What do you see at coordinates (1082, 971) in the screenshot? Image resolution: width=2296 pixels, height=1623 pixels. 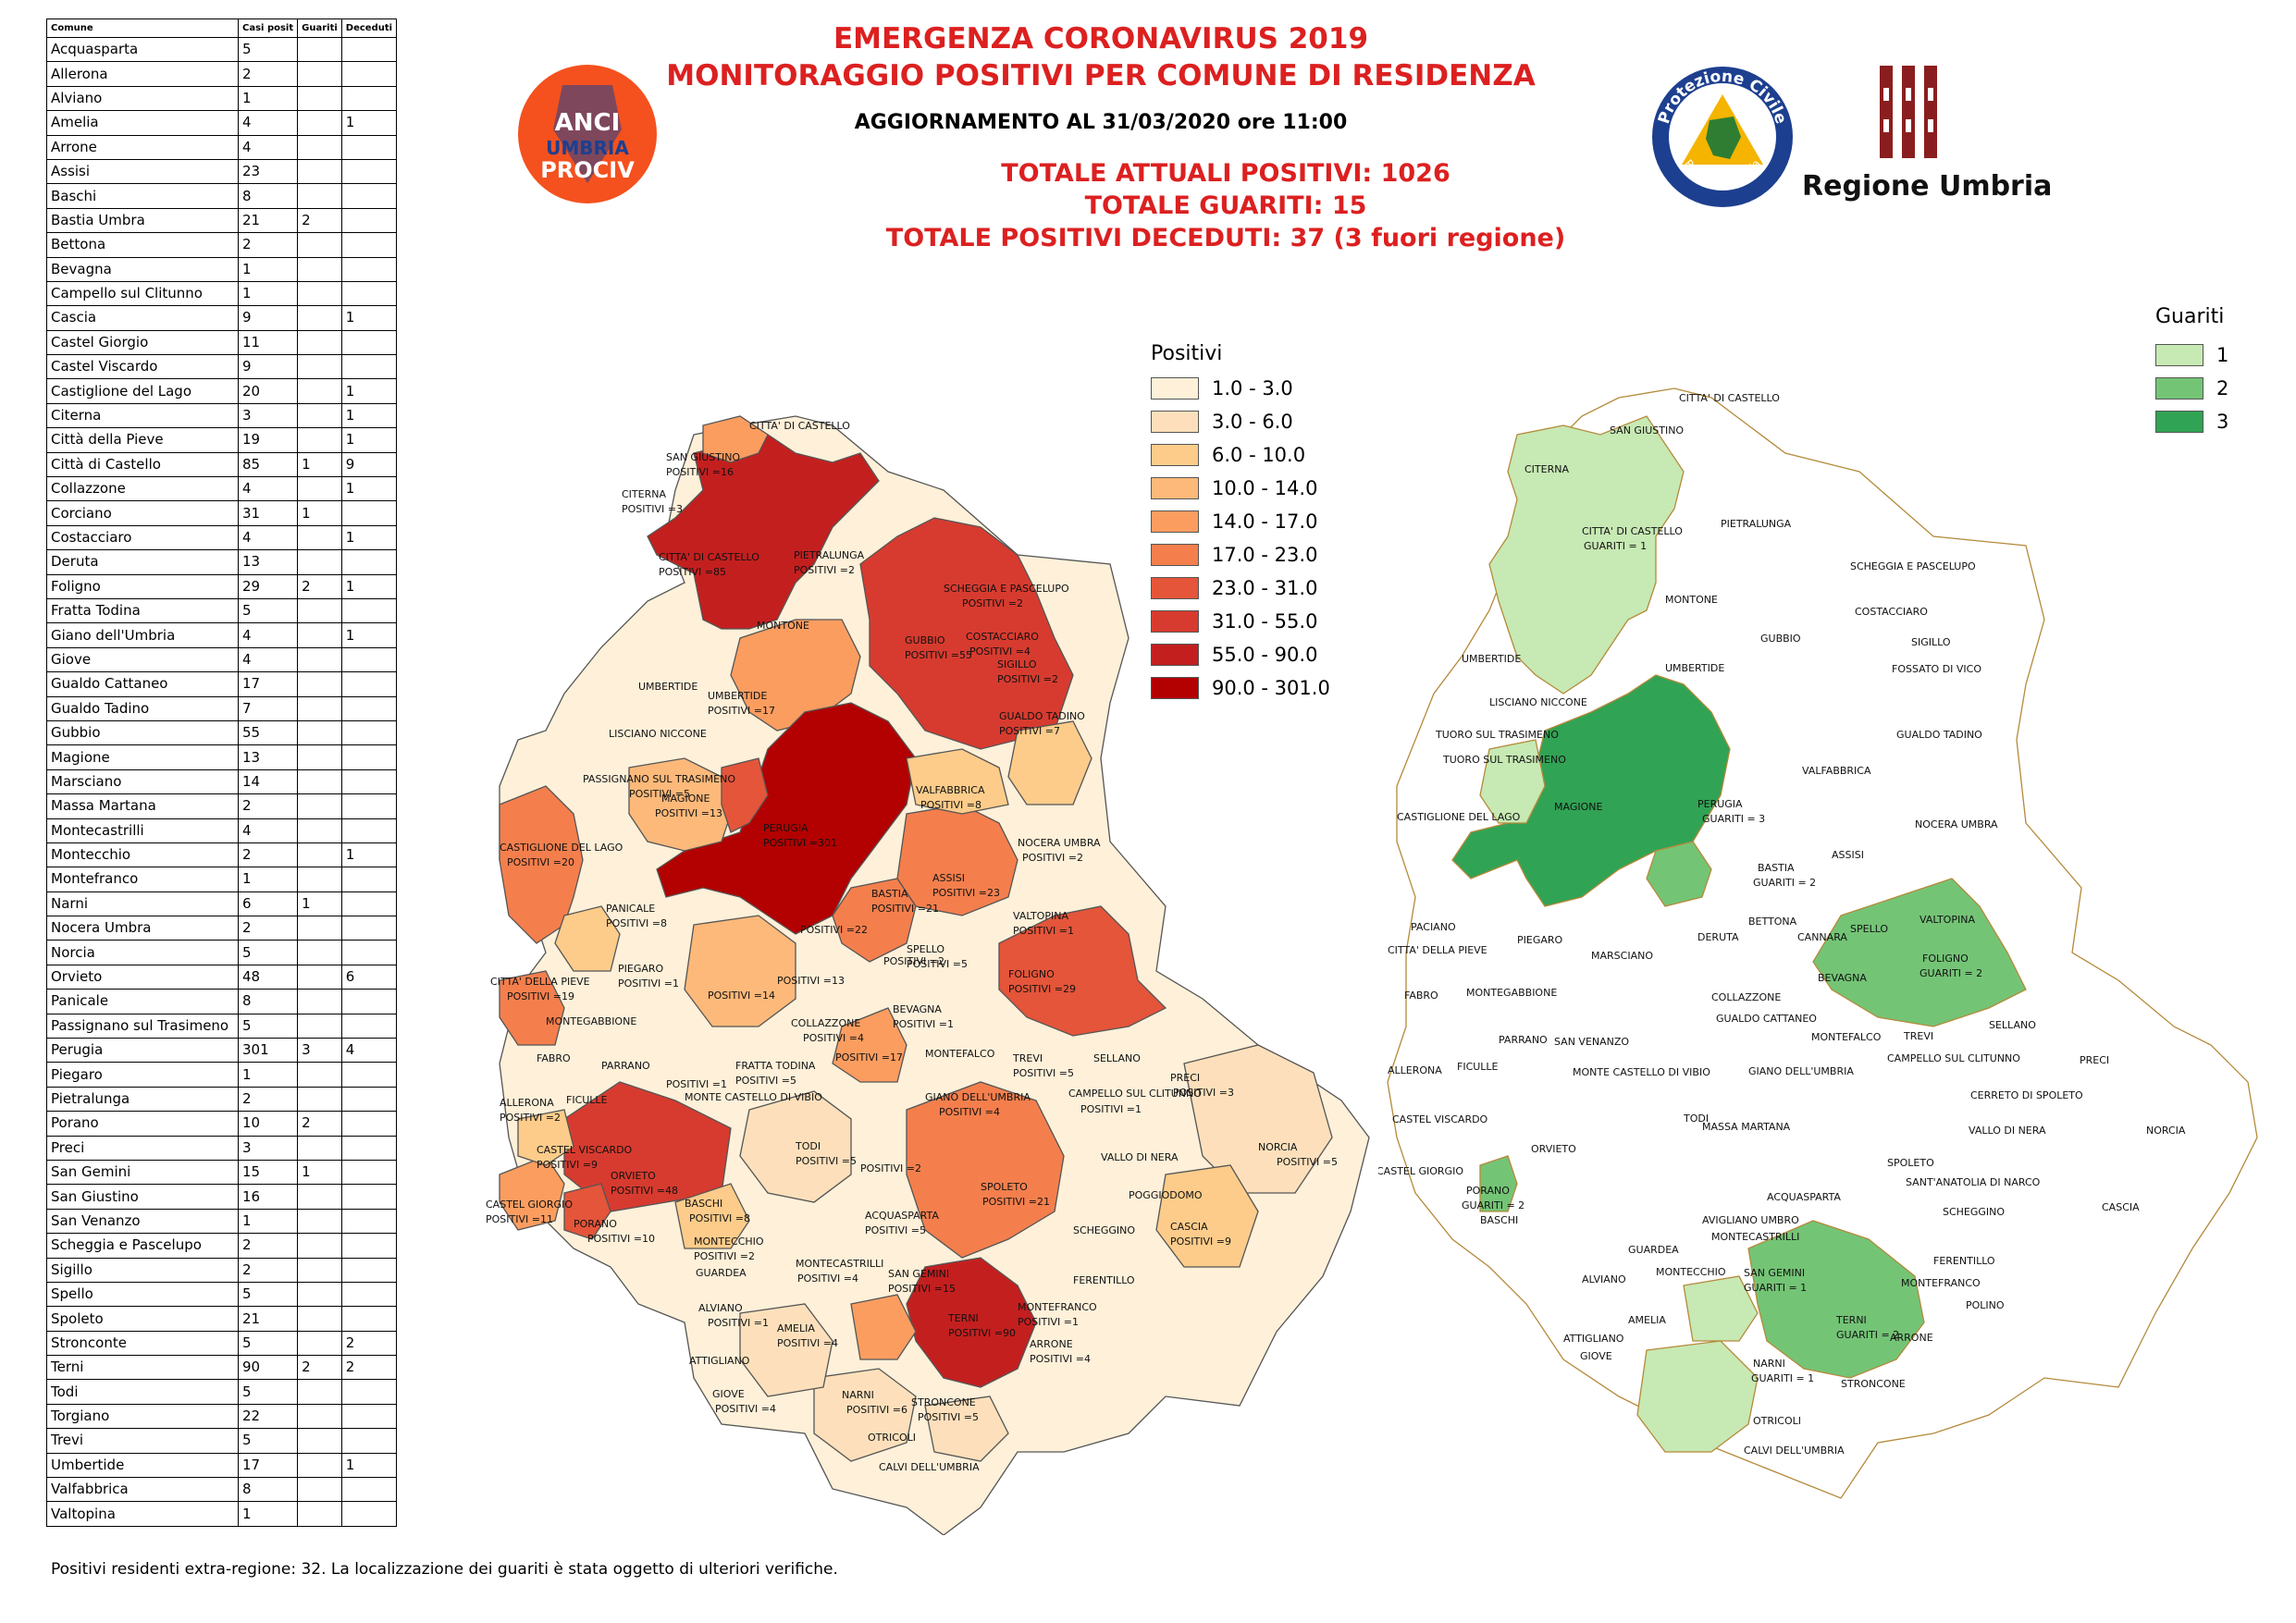 I see `area-foligno` at bounding box center [1082, 971].